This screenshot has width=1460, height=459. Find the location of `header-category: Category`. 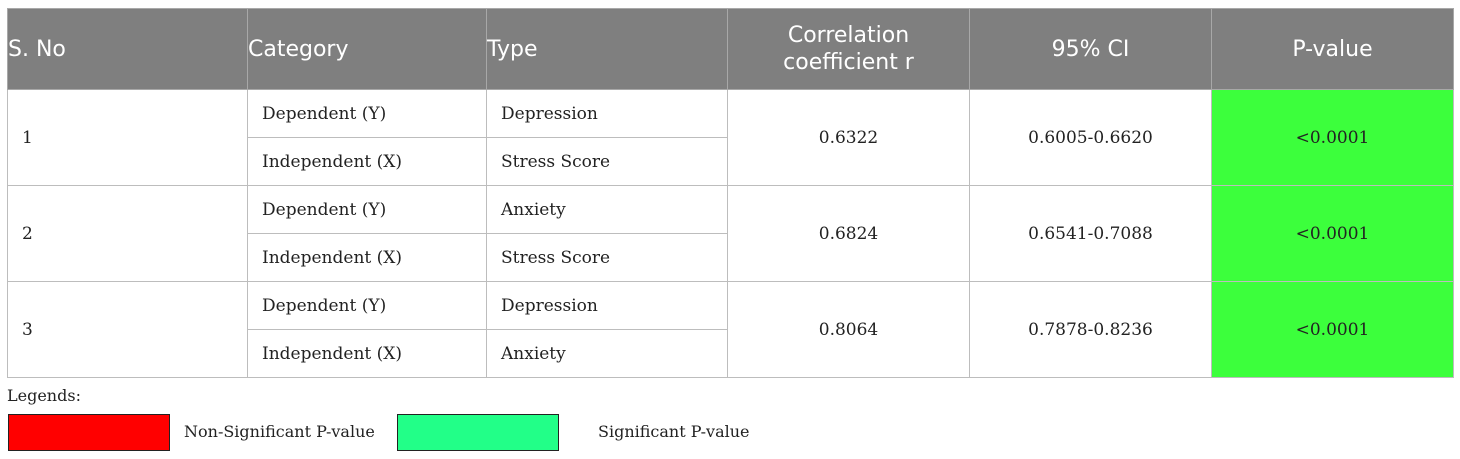

header-category: Category is located at coordinates (367, 49).